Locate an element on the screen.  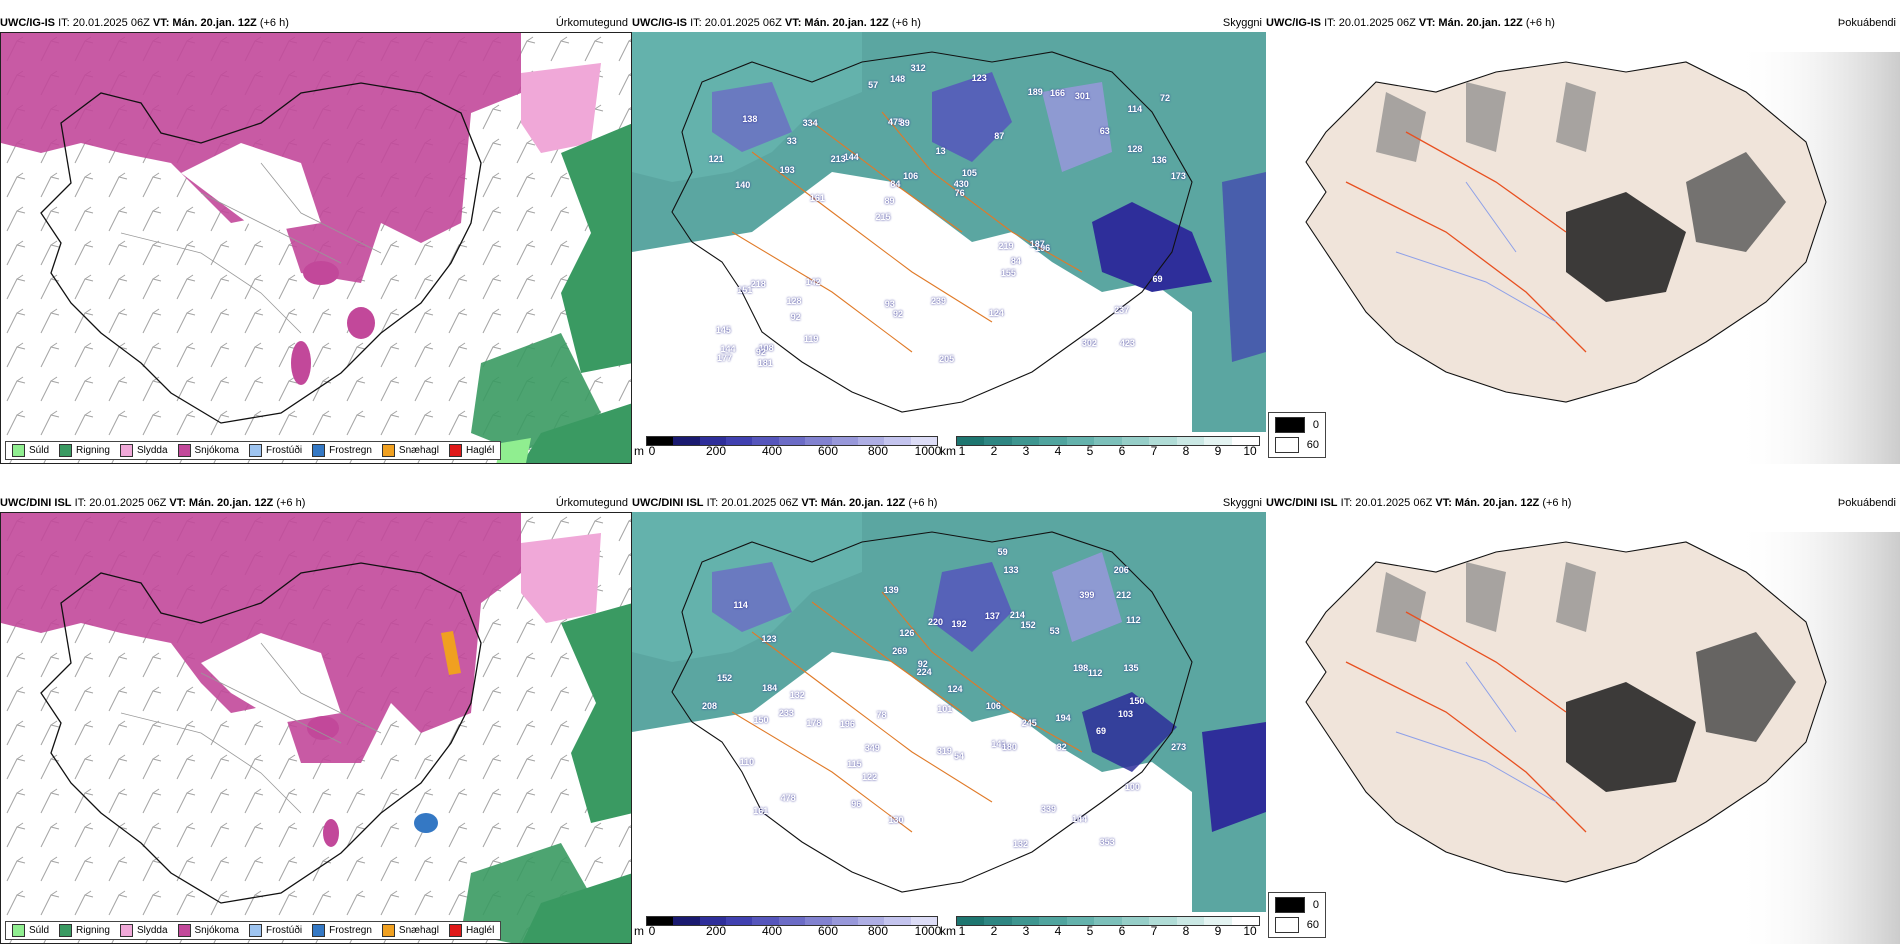
station-visibility-label: 184 is located at coordinates (770, 687).